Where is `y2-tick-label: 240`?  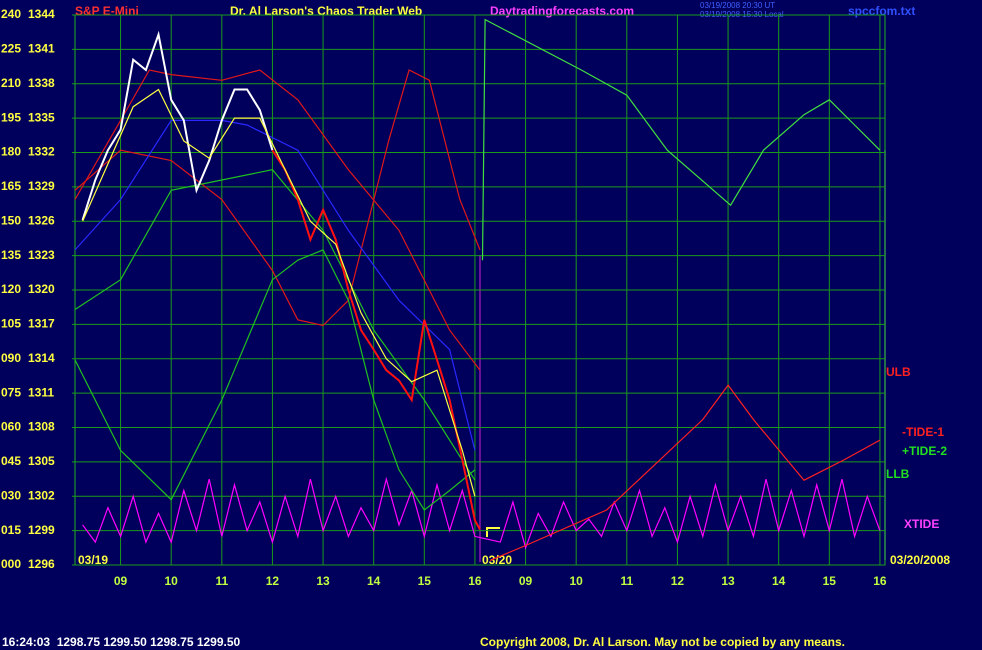
y2-tick-label: 240 is located at coordinates (11, 14).